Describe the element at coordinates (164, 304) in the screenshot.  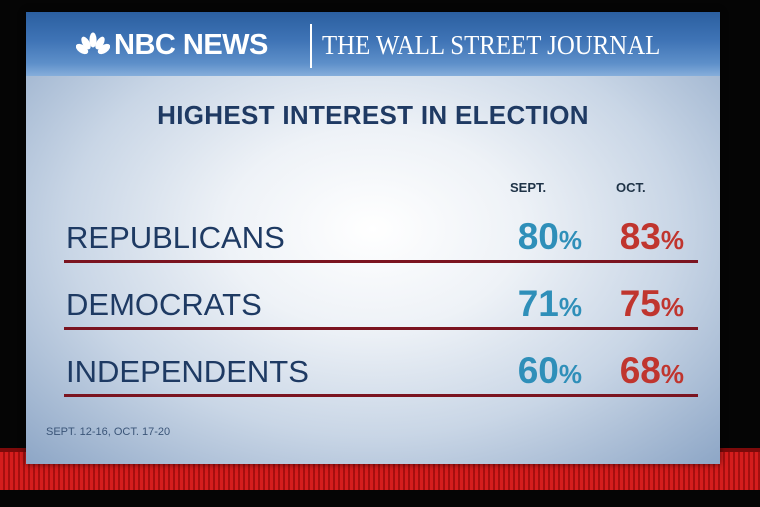
I see `row-label: DEMOCRATS` at that location.